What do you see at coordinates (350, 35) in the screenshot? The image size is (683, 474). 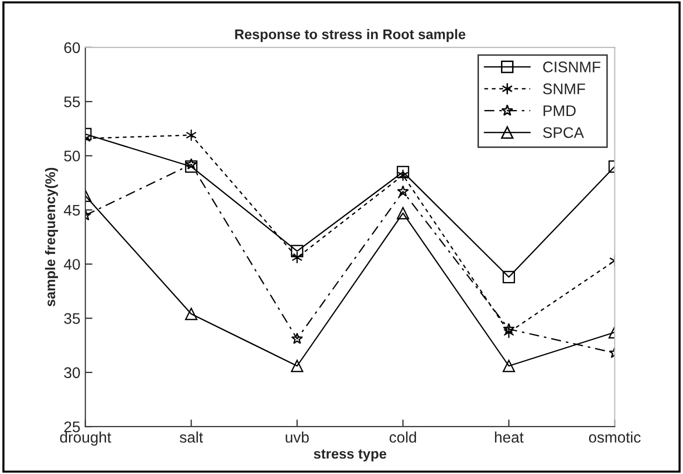 I see `chart-title: Response to stress in Root sample` at bounding box center [350, 35].